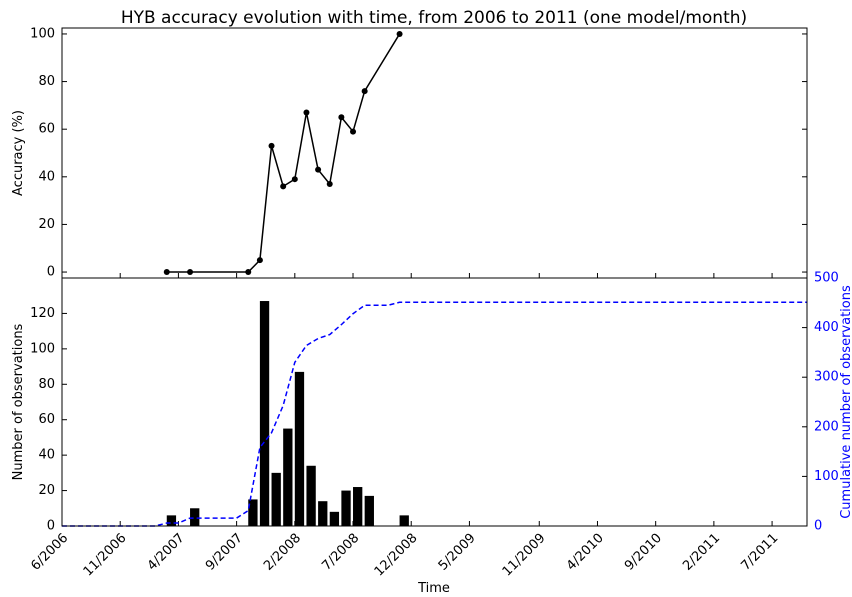 The image size is (852, 597). Describe the element at coordinates (826, 278) in the screenshot. I see `y2-tick-label: 500` at that location.